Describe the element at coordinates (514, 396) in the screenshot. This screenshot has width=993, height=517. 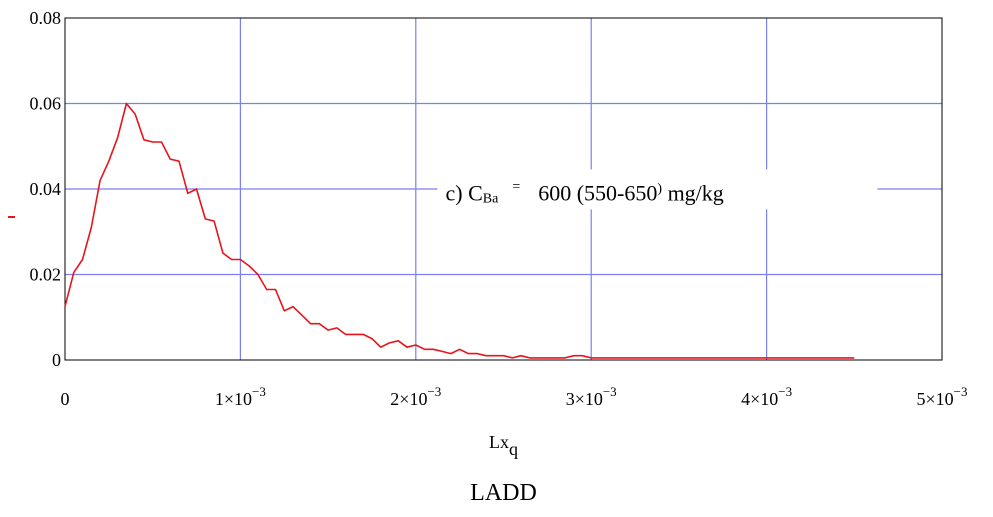
I see `x-axis-ticks: 0 1×10⁻³ 2×10⁻³ 3×10⁻³ 4×10⁻³ 5×10⁻³` at that location.